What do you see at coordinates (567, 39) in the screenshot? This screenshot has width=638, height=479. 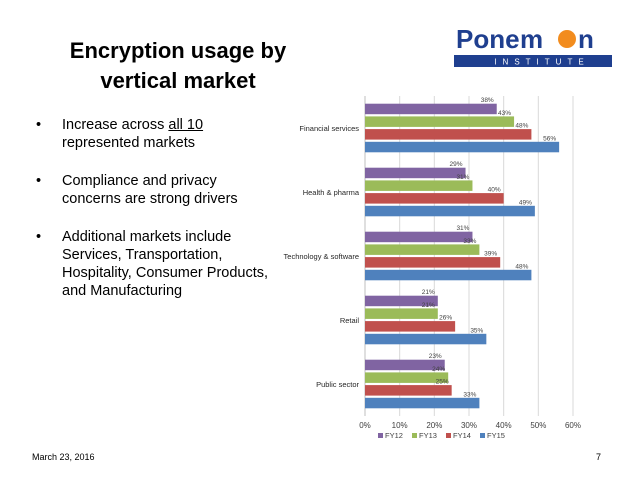 I see `logo-orange-dot` at bounding box center [567, 39].